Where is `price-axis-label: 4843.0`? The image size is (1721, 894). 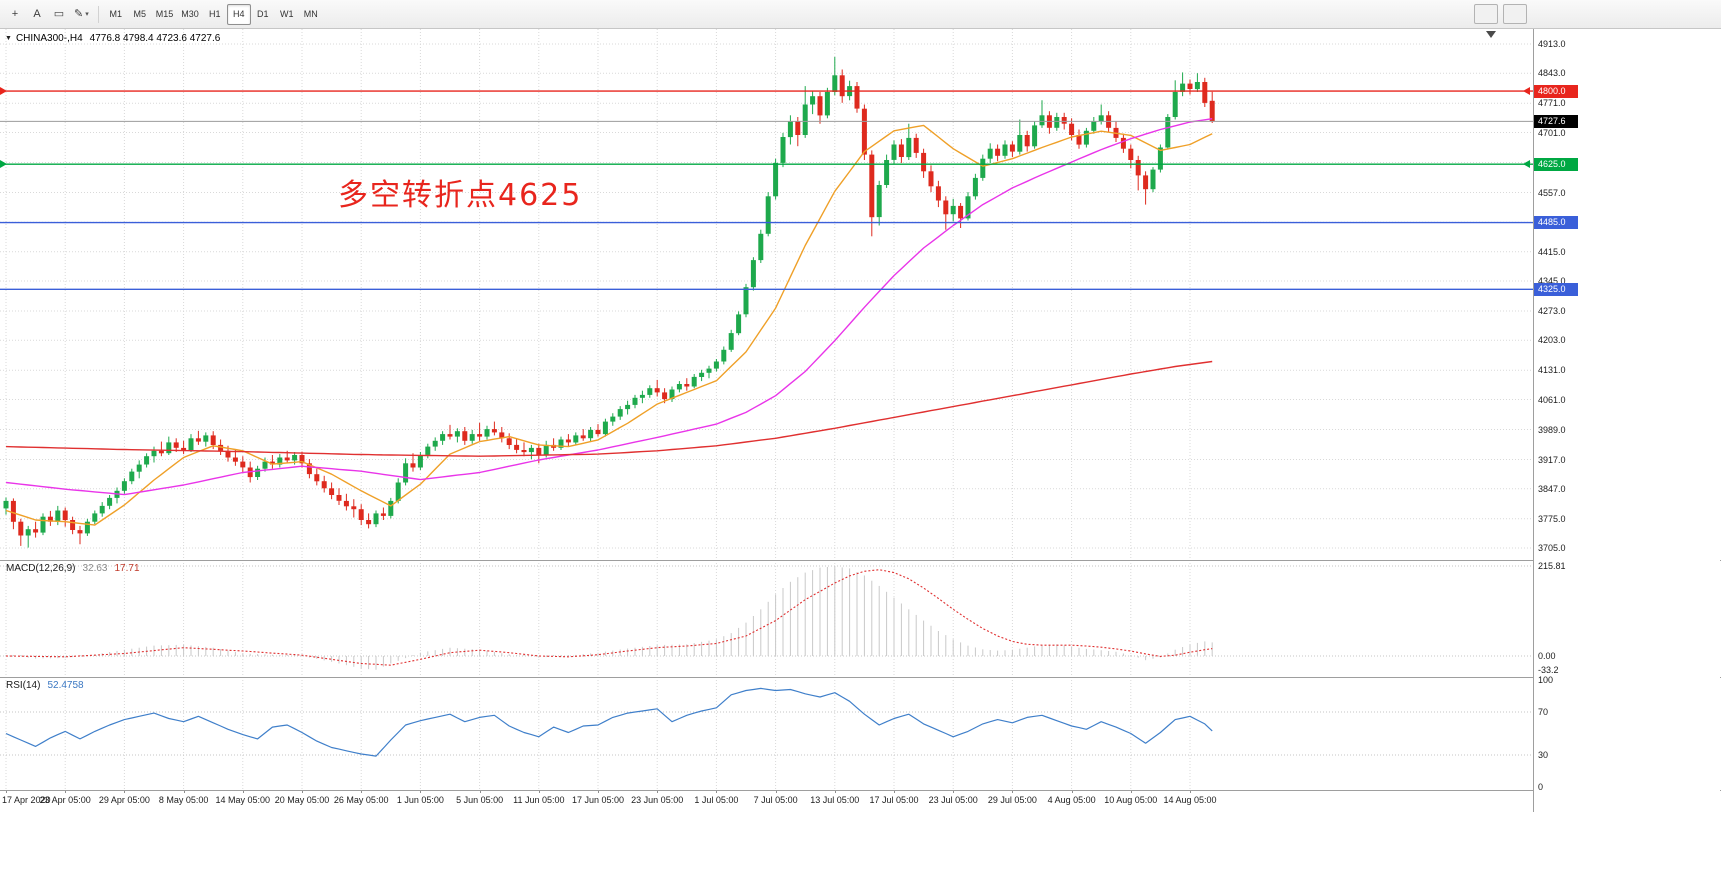
price-axis-label: 4843.0 is located at coordinates (1552, 73).